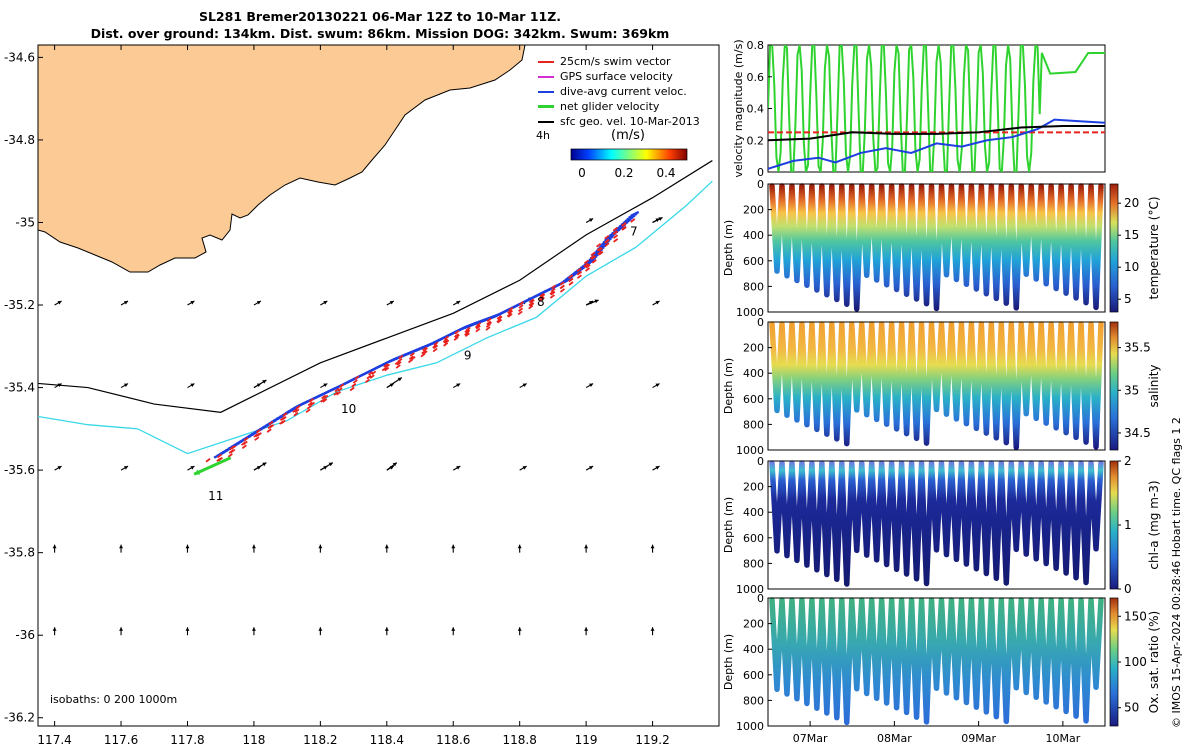  Describe the element at coordinates (253, 740) in the screenshot. I see `map-x-tick-label: 118` at that location.